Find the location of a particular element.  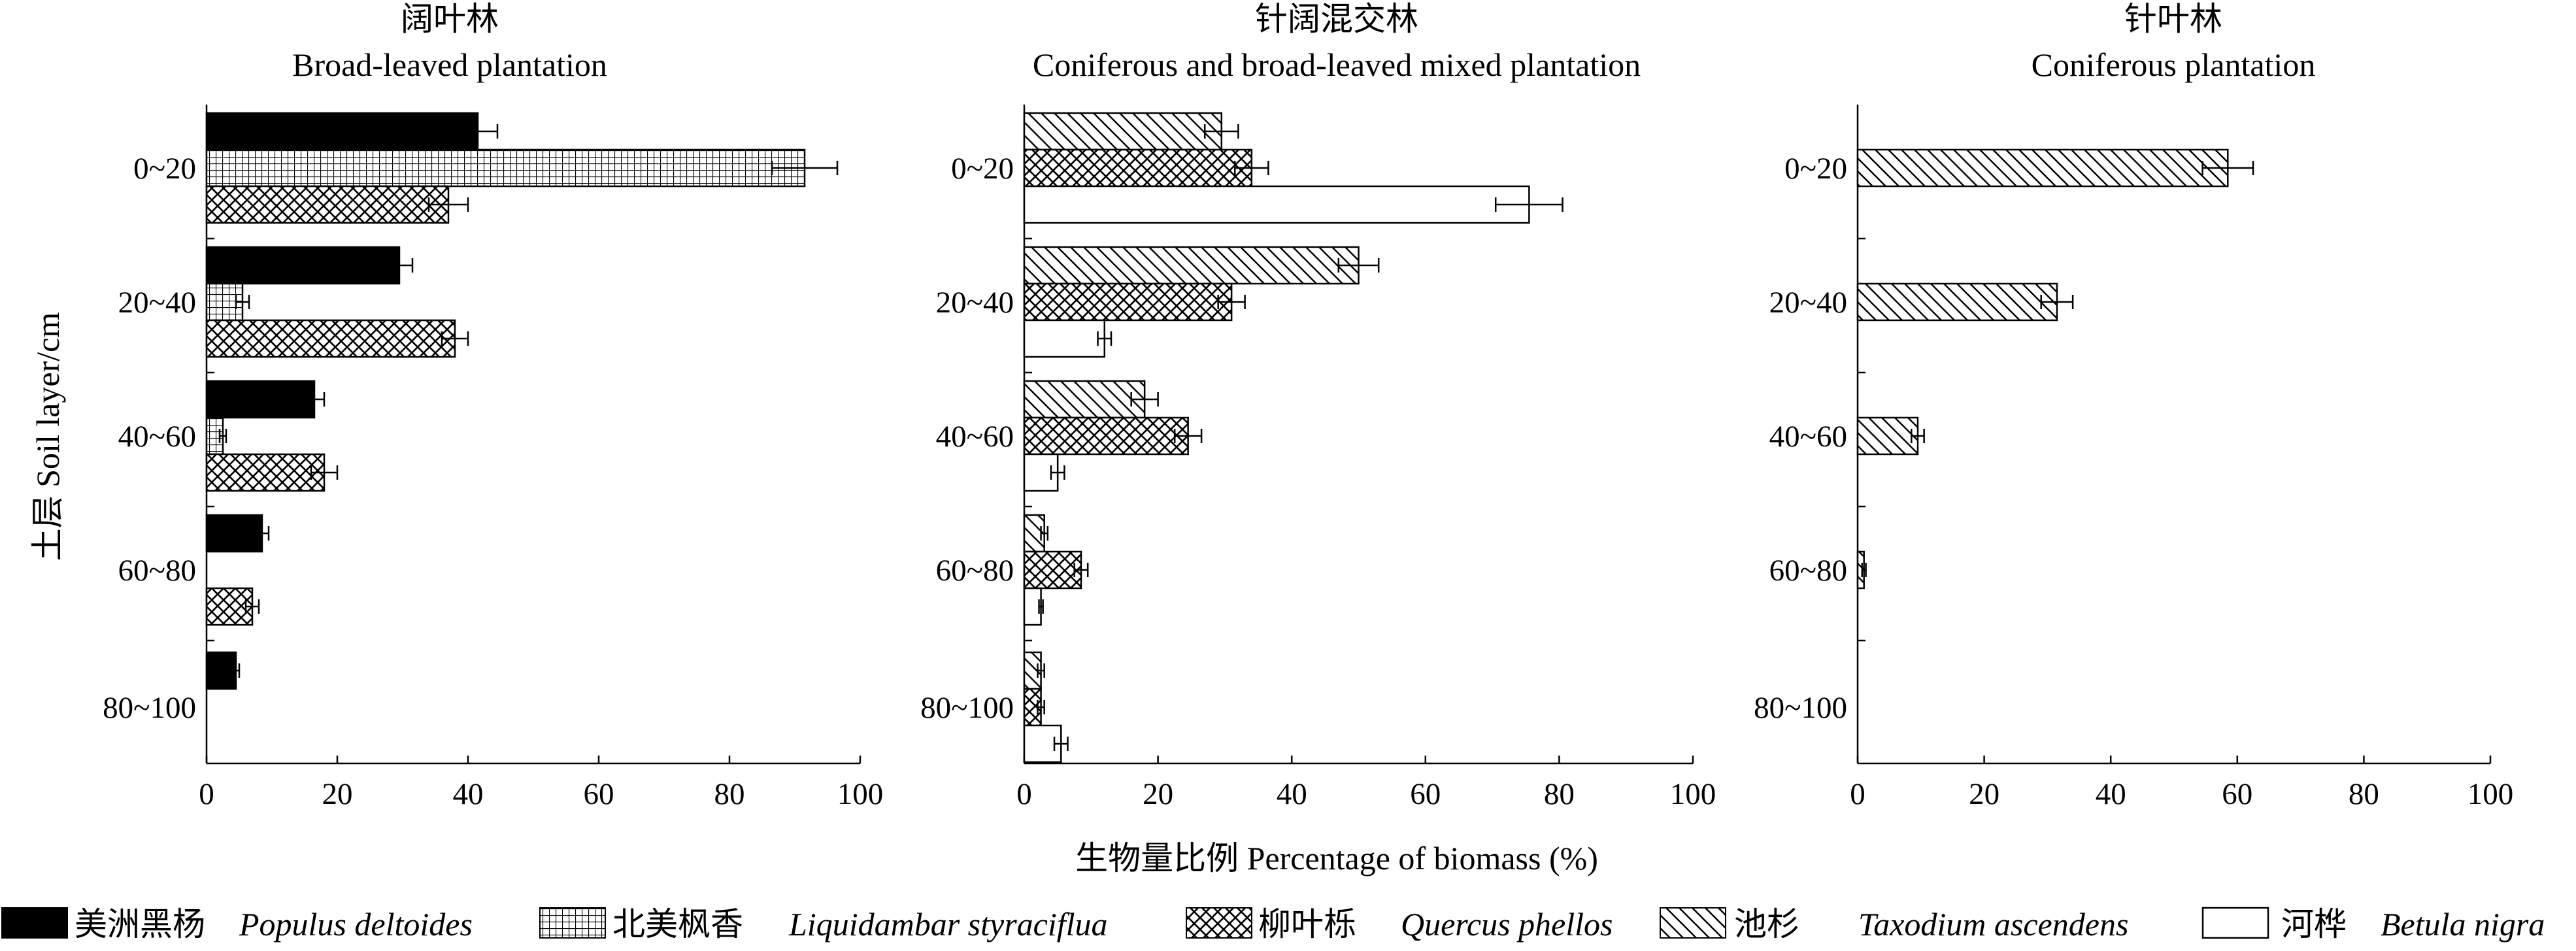

panel-1-title-en: Broad-leaved plantation is located at coordinates (450, 64).